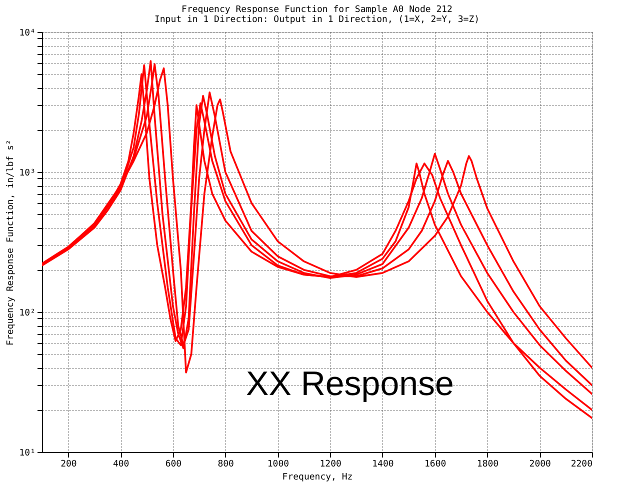  I want to click on x-tick-label: 1800, so click(487, 465).